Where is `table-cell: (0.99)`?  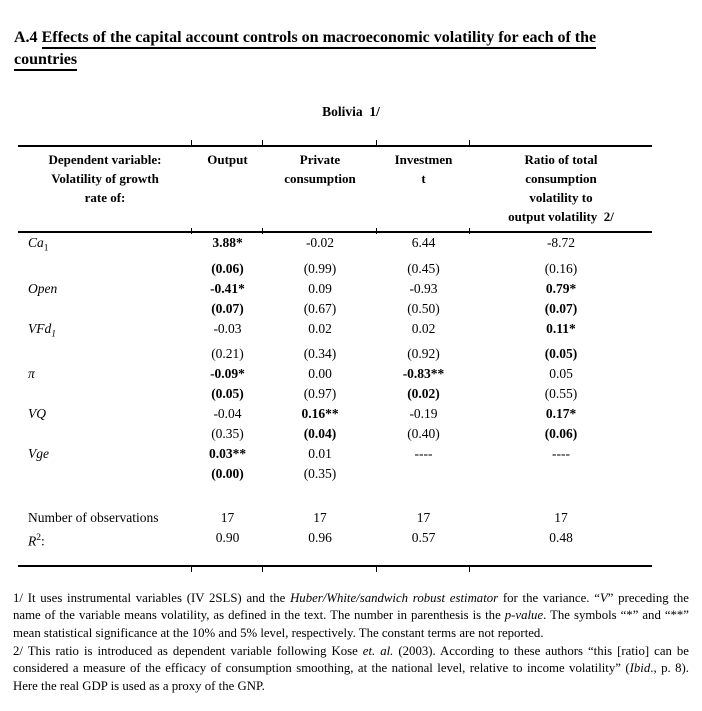
table-cell: (0.99) is located at coordinates (320, 268).